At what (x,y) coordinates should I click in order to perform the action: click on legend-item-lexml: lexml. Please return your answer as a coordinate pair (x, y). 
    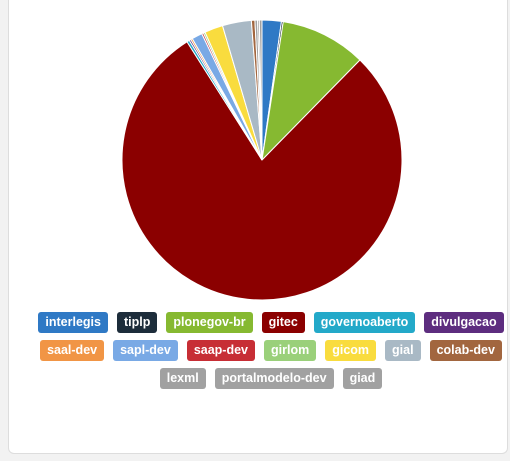
    Looking at the image, I should click on (182, 378).